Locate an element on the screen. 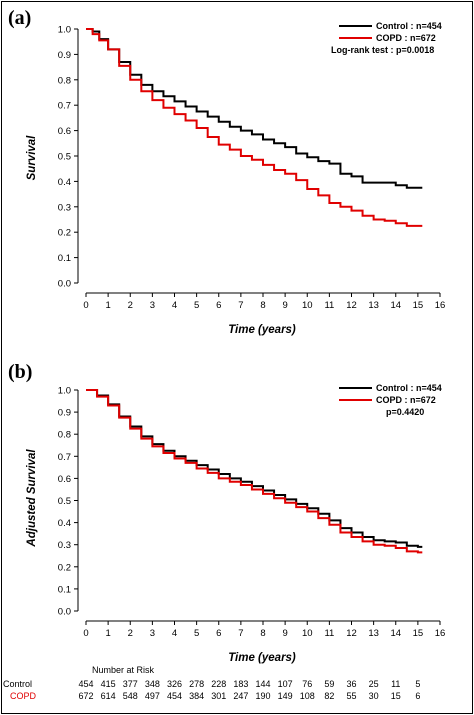 The width and height of the screenshot is (474, 715). risk-value-copd: 454 is located at coordinates (174, 696).